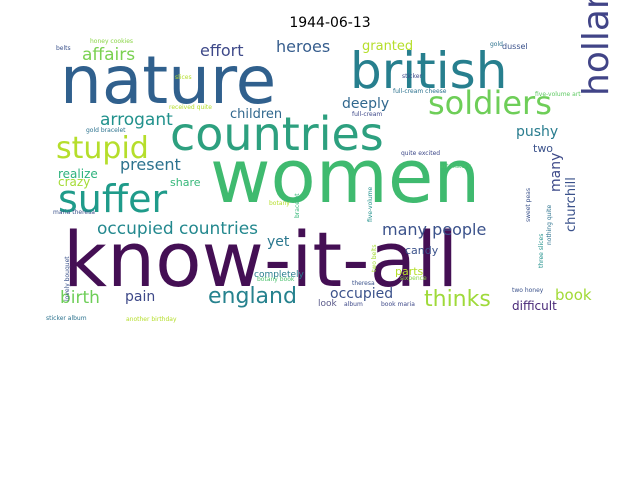 The width and height of the screenshot is (640, 480). I want to click on word-crazy: crazy, so click(74, 182).